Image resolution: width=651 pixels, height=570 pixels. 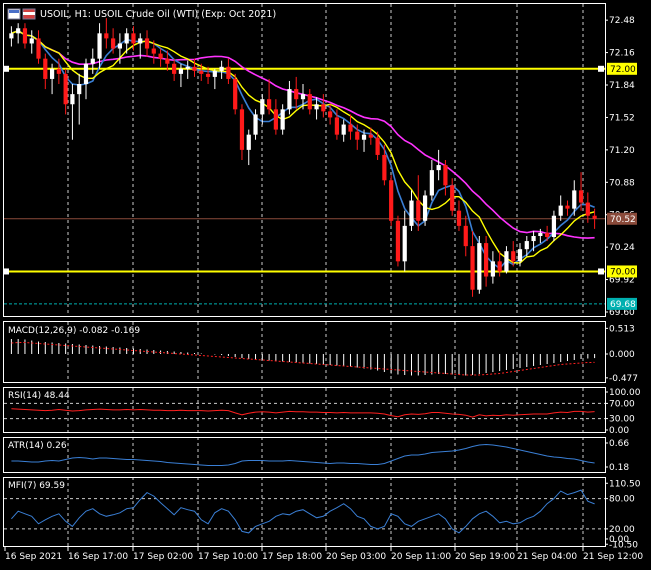 I want to click on level-price-label: 70.00, so click(x=623, y=272).